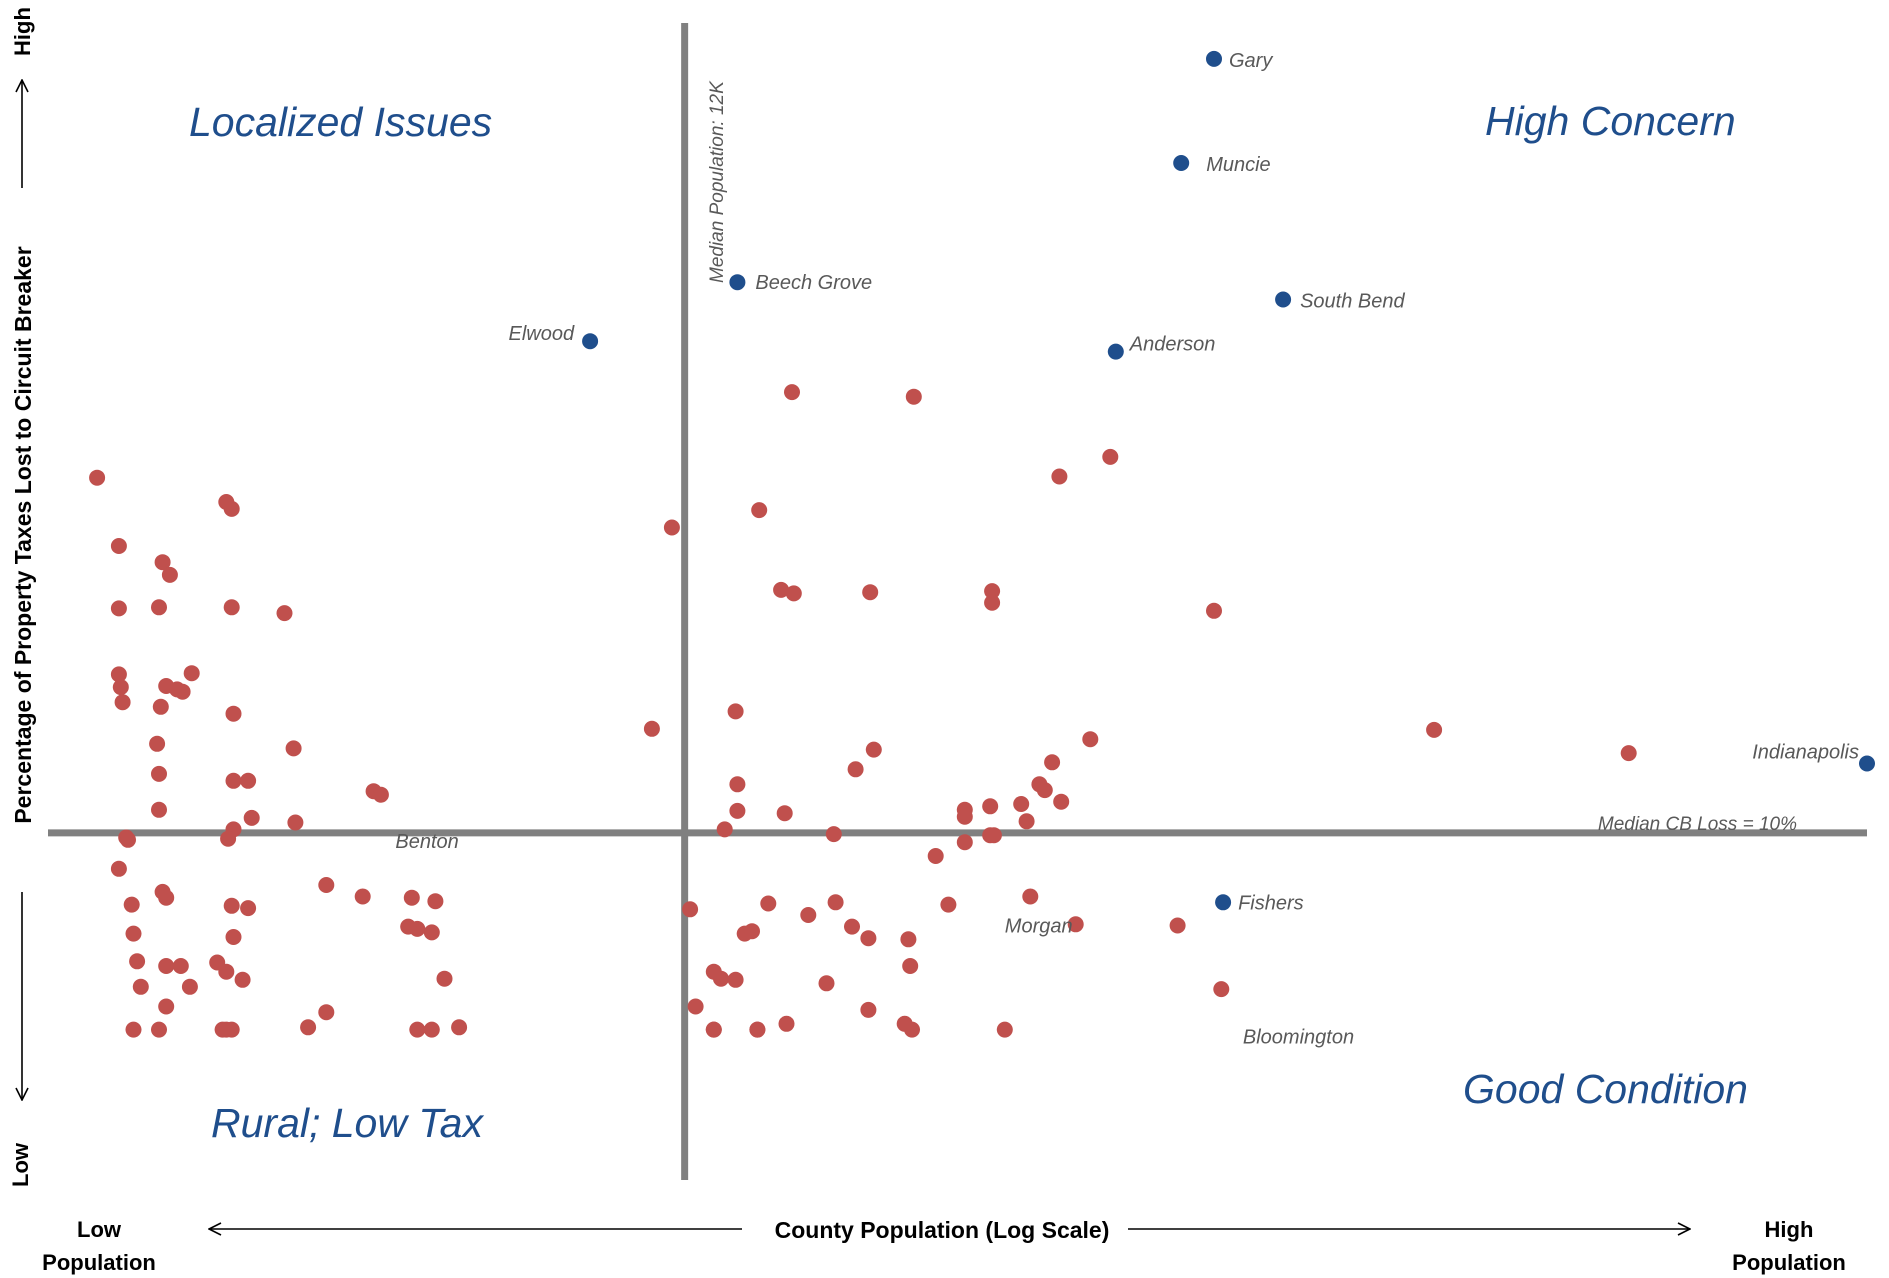  What do you see at coordinates (813, 283) in the screenshot?
I see `county-label: Beech Grove` at bounding box center [813, 283].